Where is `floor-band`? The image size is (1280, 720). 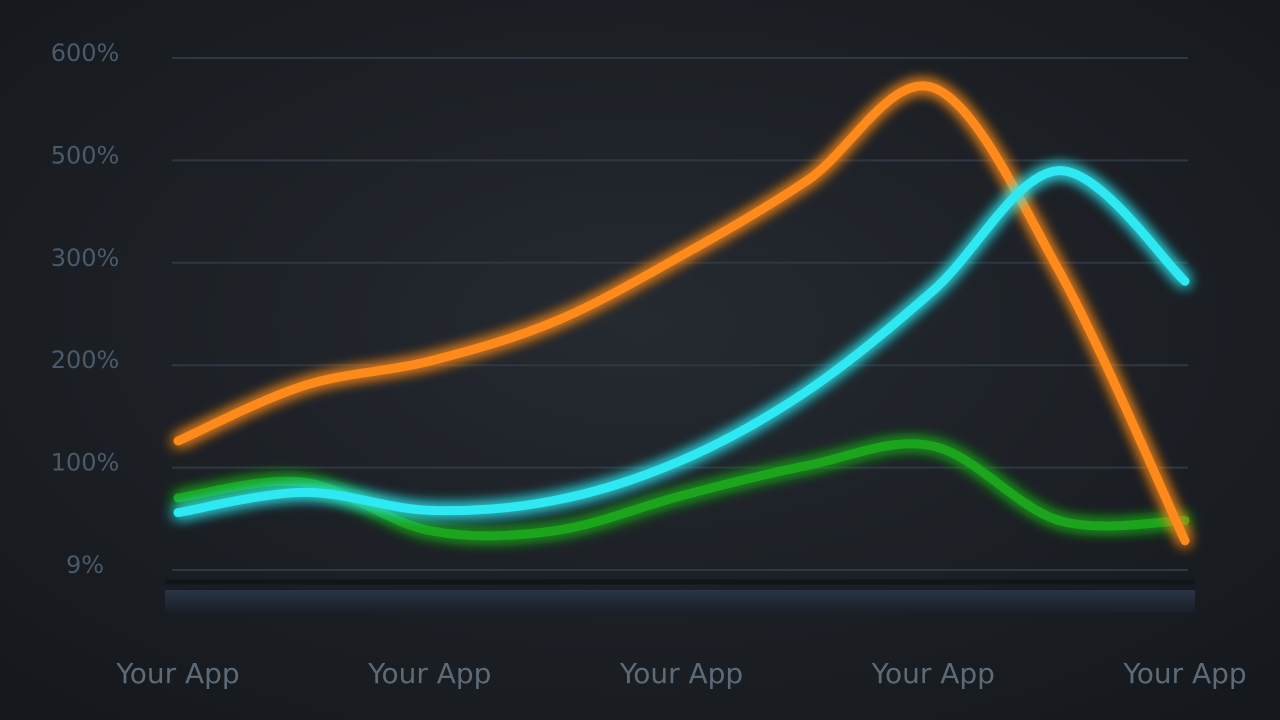
floor-band is located at coordinates (680, 601).